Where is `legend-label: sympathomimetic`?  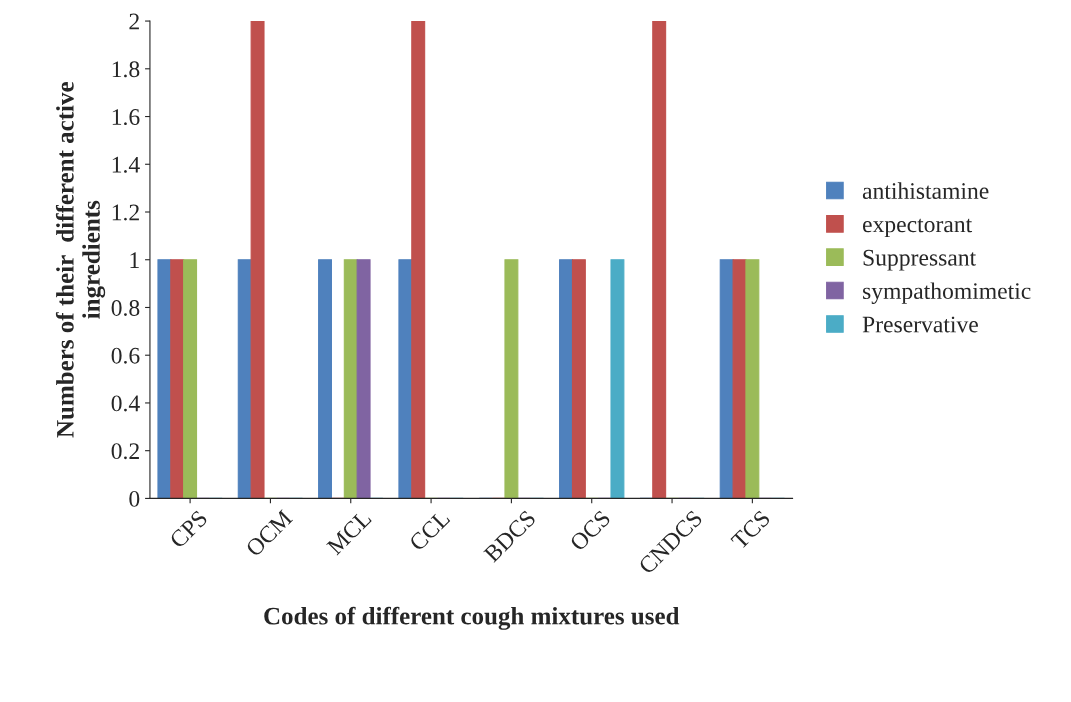
legend-label: sympathomimetic is located at coordinates (947, 293).